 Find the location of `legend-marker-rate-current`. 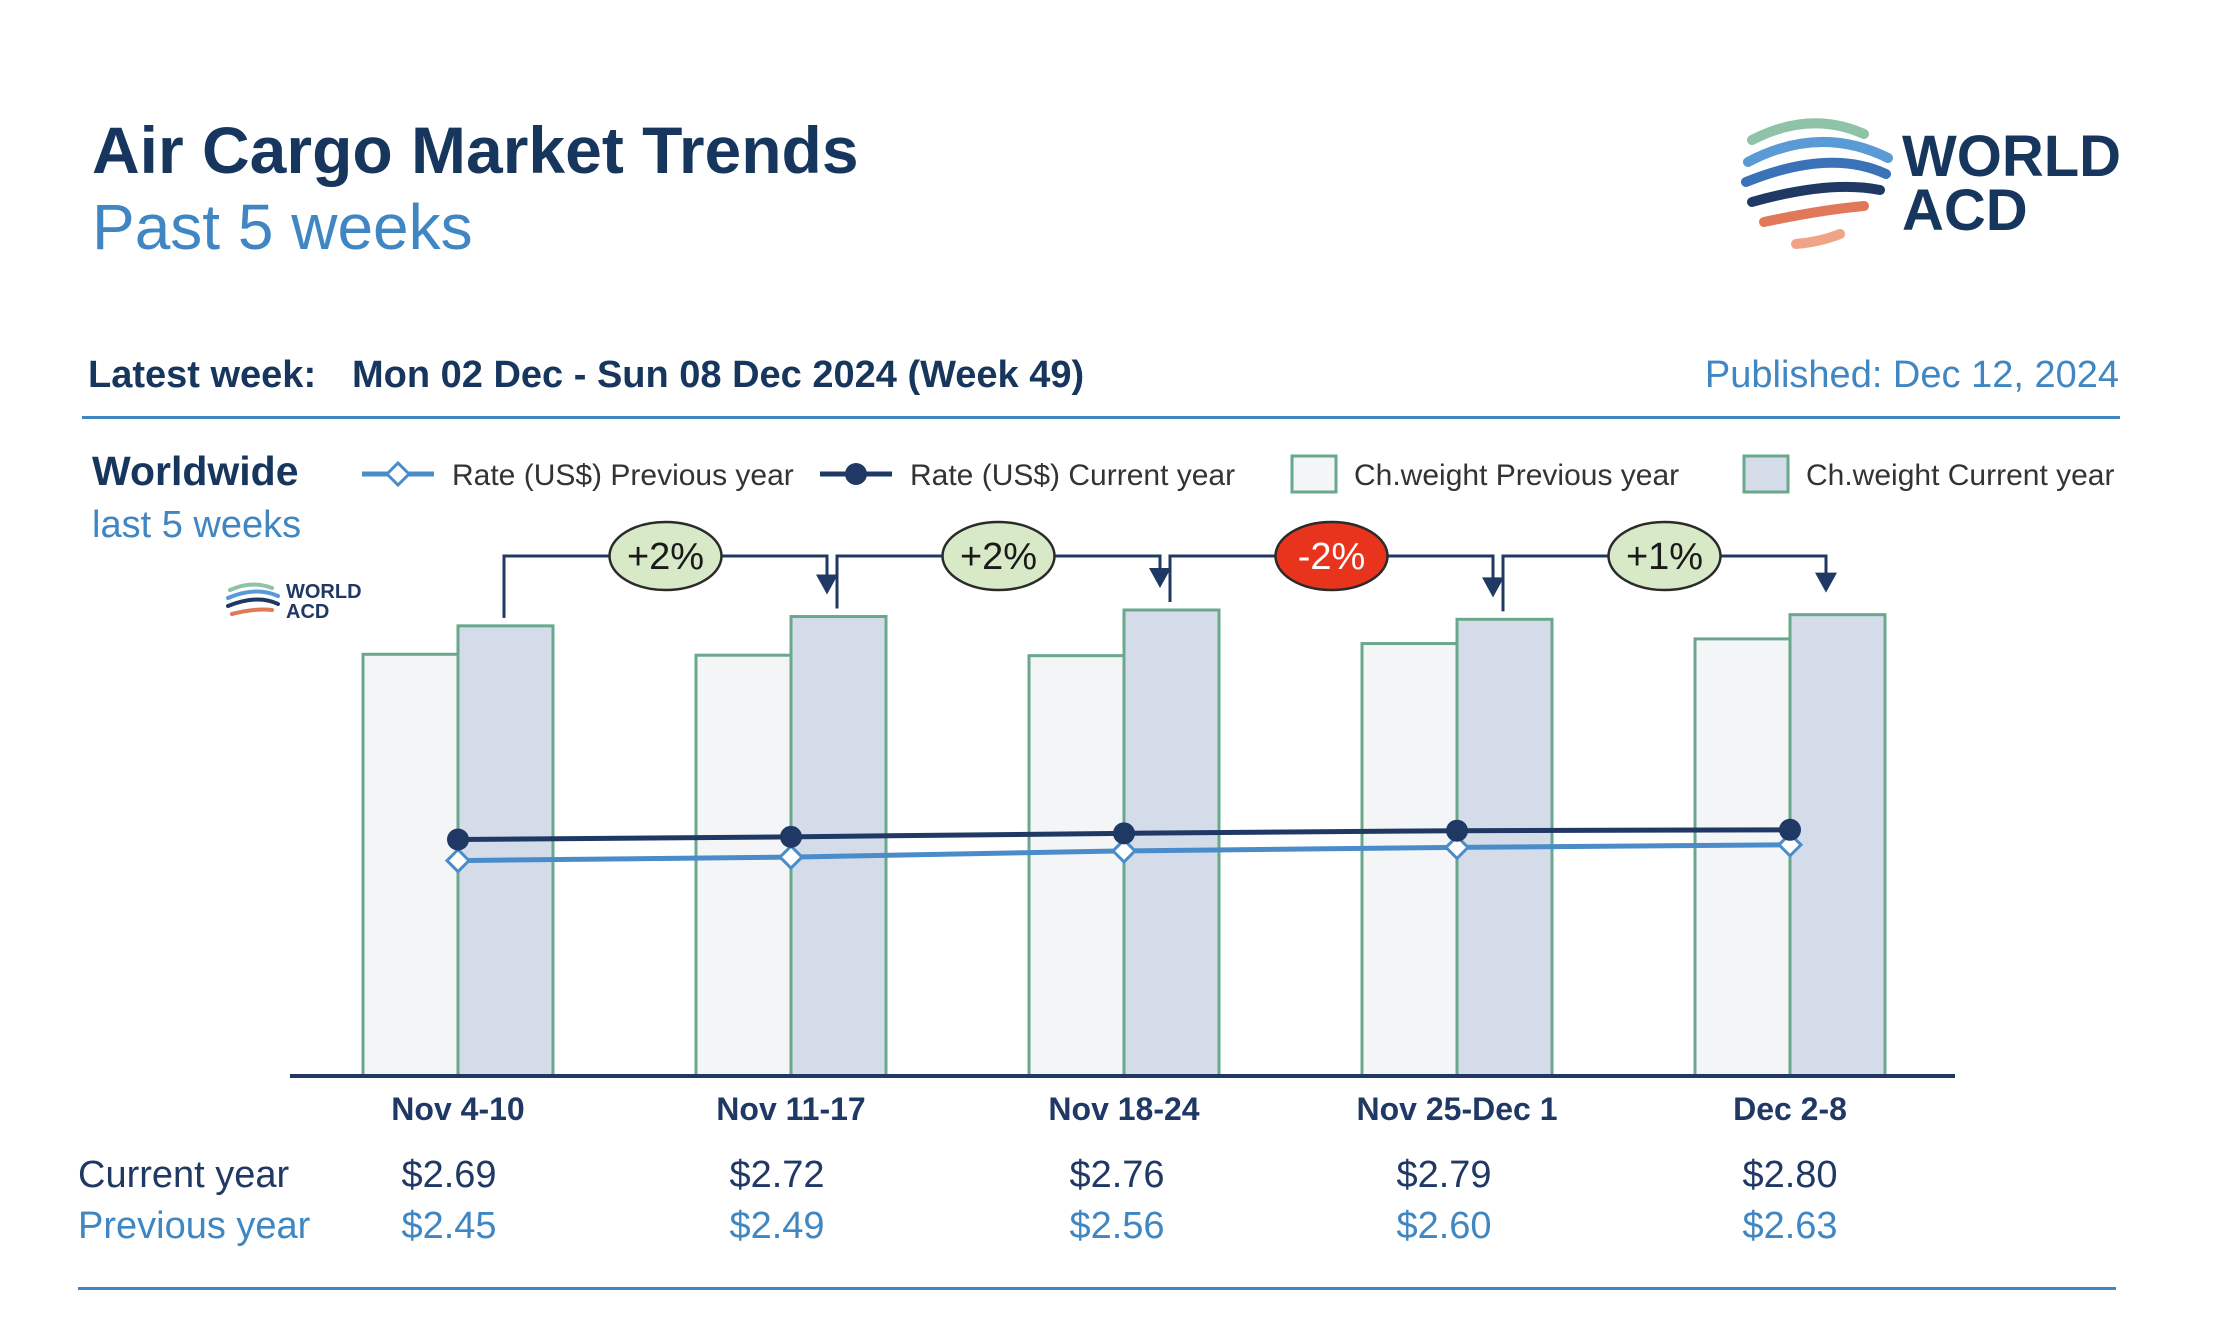

legend-marker-rate-current is located at coordinates (856, 474).